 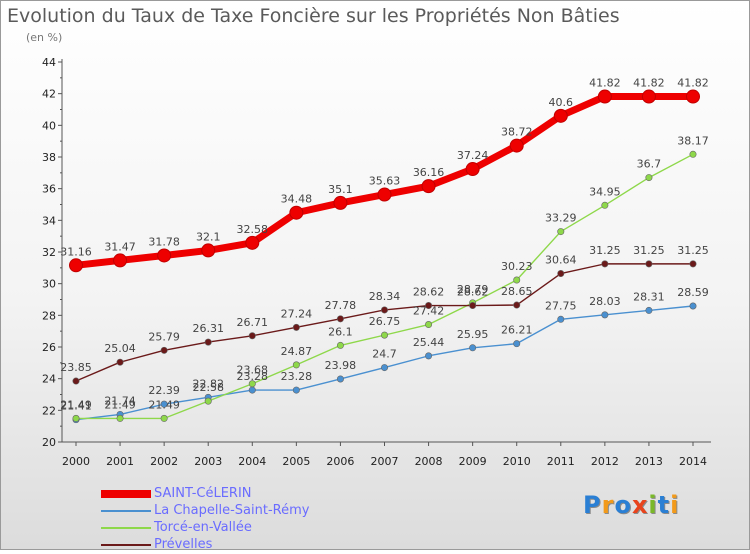 What do you see at coordinates (164, 336) in the screenshot?
I see `data-label: 25.79` at bounding box center [164, 336].